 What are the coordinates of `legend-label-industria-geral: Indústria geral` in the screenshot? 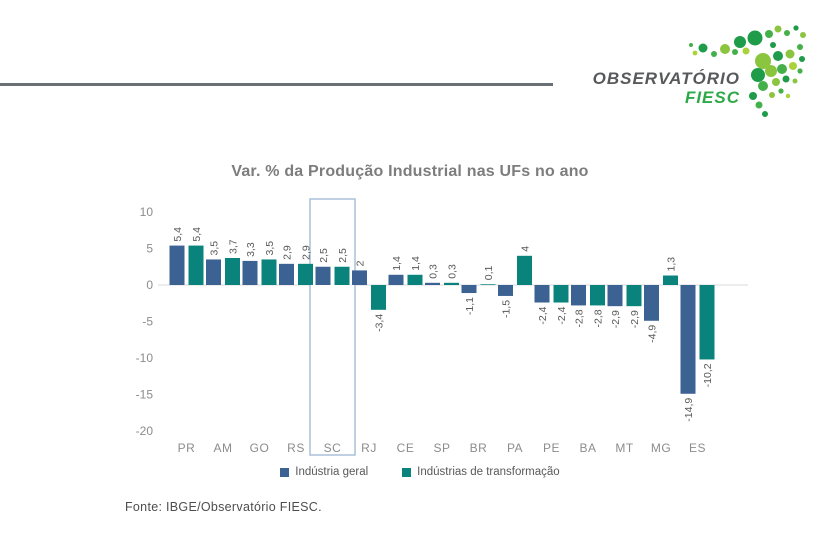 It's located at (332, 472).